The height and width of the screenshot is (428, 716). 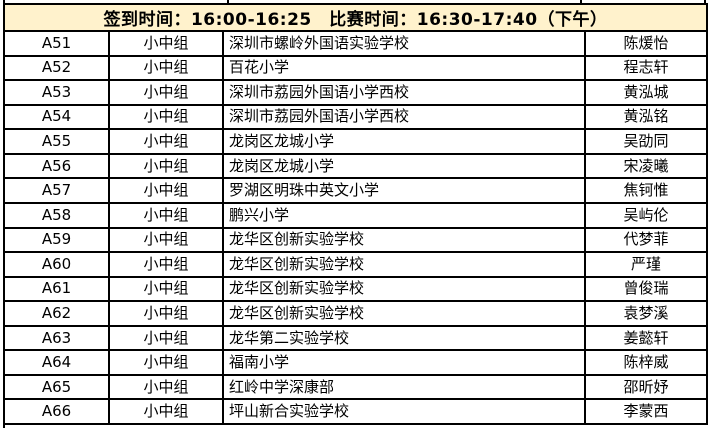 I want to click on school-cell: 龙华第二实验学校, so click(x=405, y=338).